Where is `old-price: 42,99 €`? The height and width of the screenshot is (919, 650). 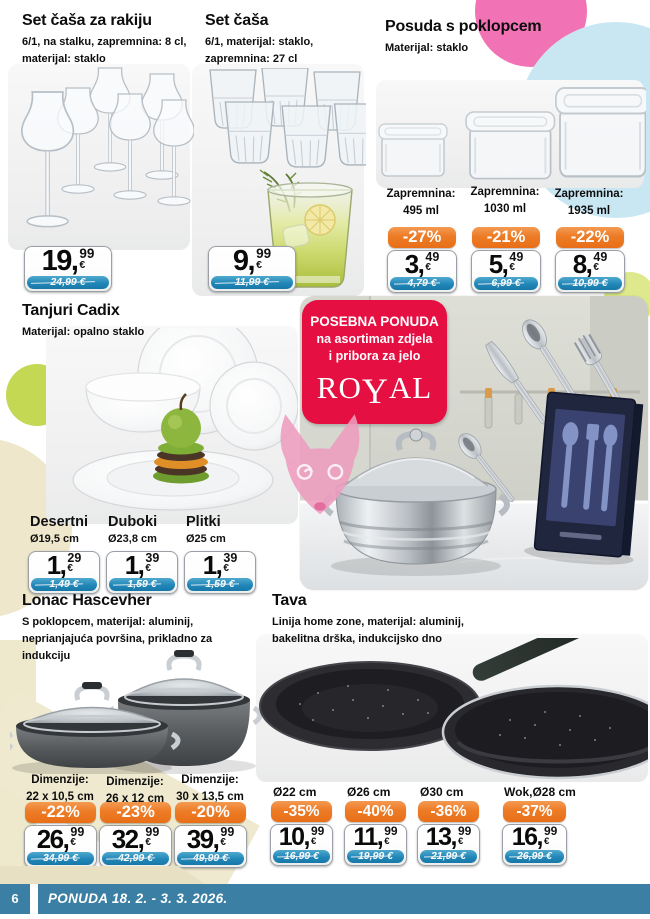 old-price: 42,99 € is located at coordinates (135, 858).